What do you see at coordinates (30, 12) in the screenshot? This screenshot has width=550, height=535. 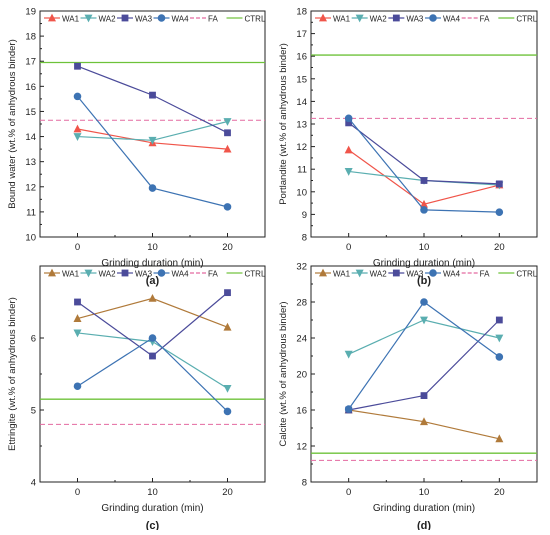 I see `y-tick-label: 19` at bounding box center [30, 12].